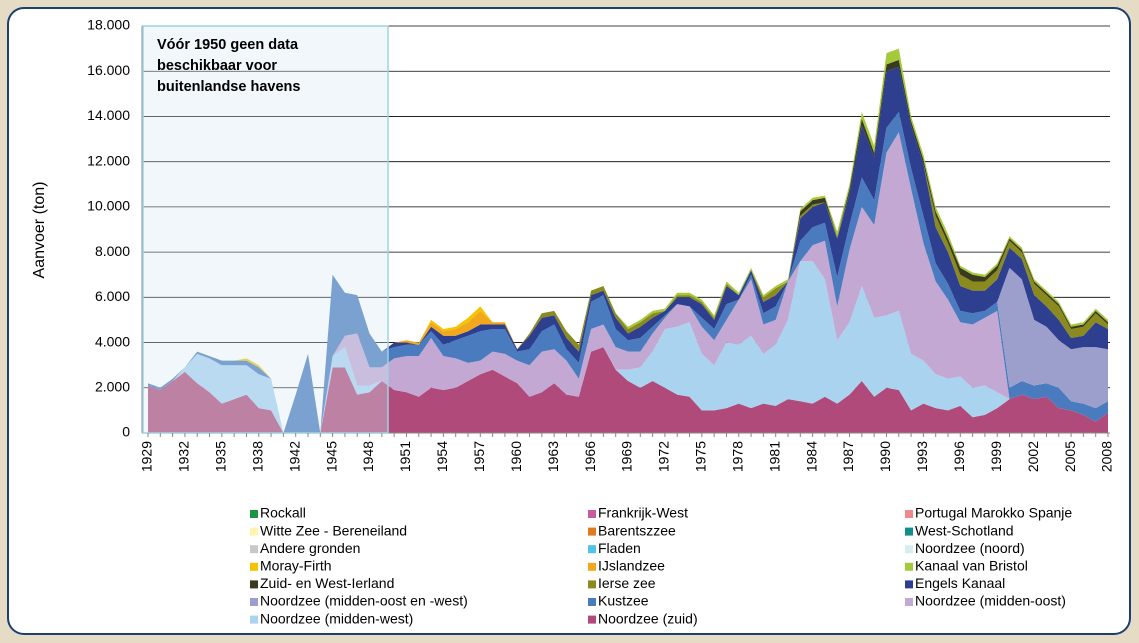 This screenshot has height=643, width=1139. What do you see at coordinates (516, 456) in the screenshot?
I see `x-tick-label: 1960` at bounding box center [516, 456].